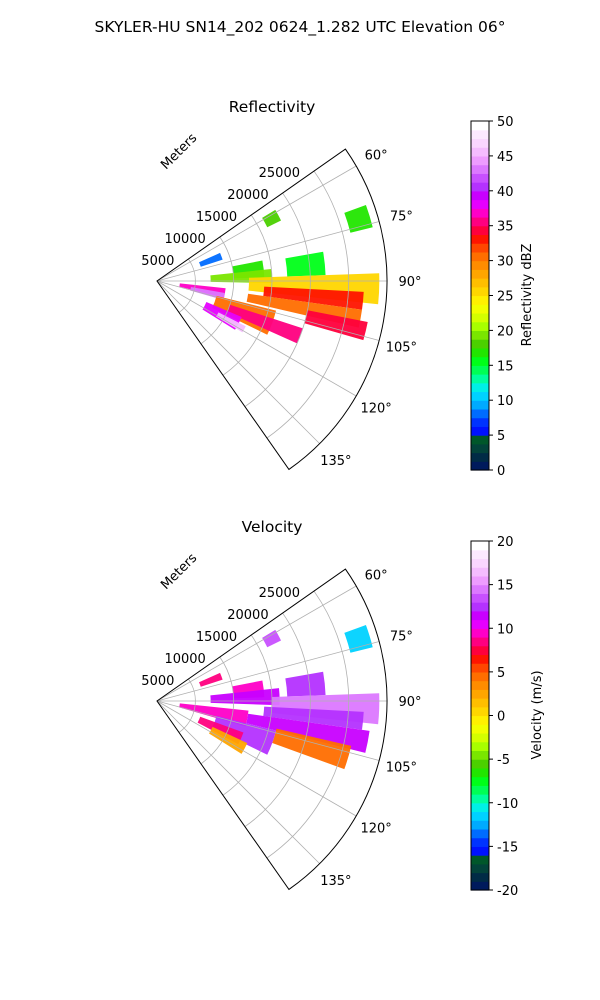  Describe the element at coordinates (376, 576) in the screenshot. I see `velocity-azimuth-tick-label: 60°` at that location.